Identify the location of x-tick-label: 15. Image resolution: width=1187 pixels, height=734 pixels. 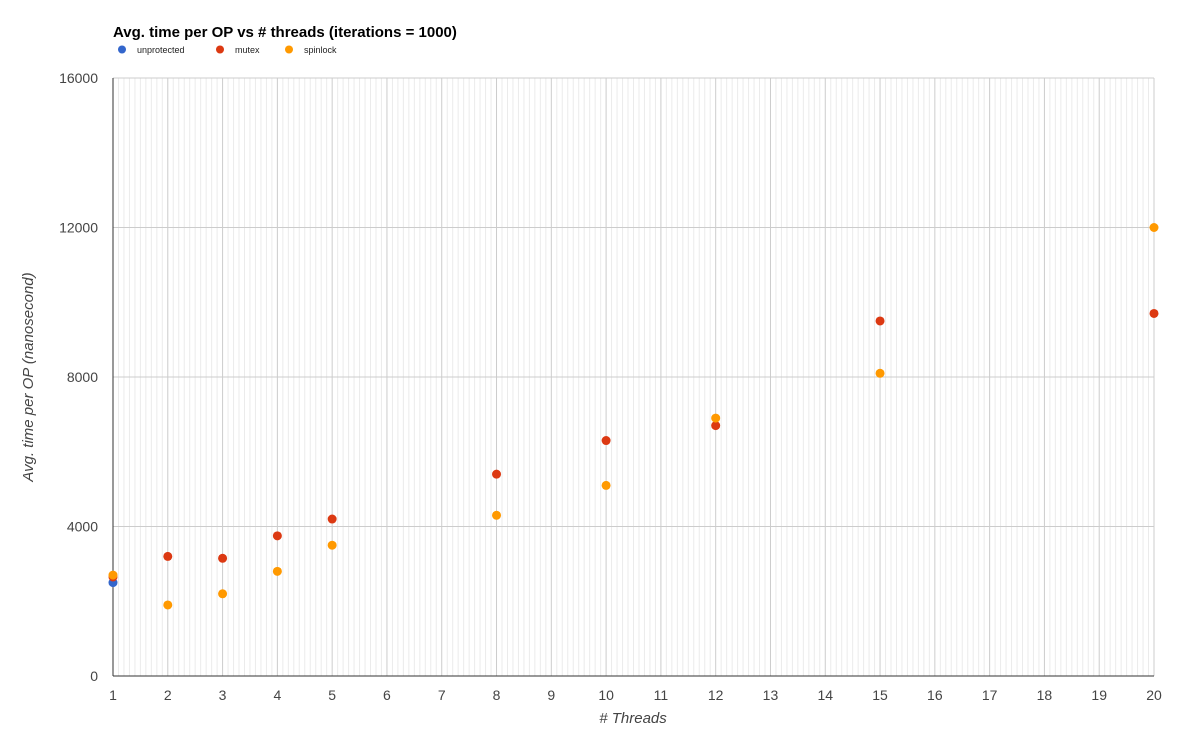
(880, 695).